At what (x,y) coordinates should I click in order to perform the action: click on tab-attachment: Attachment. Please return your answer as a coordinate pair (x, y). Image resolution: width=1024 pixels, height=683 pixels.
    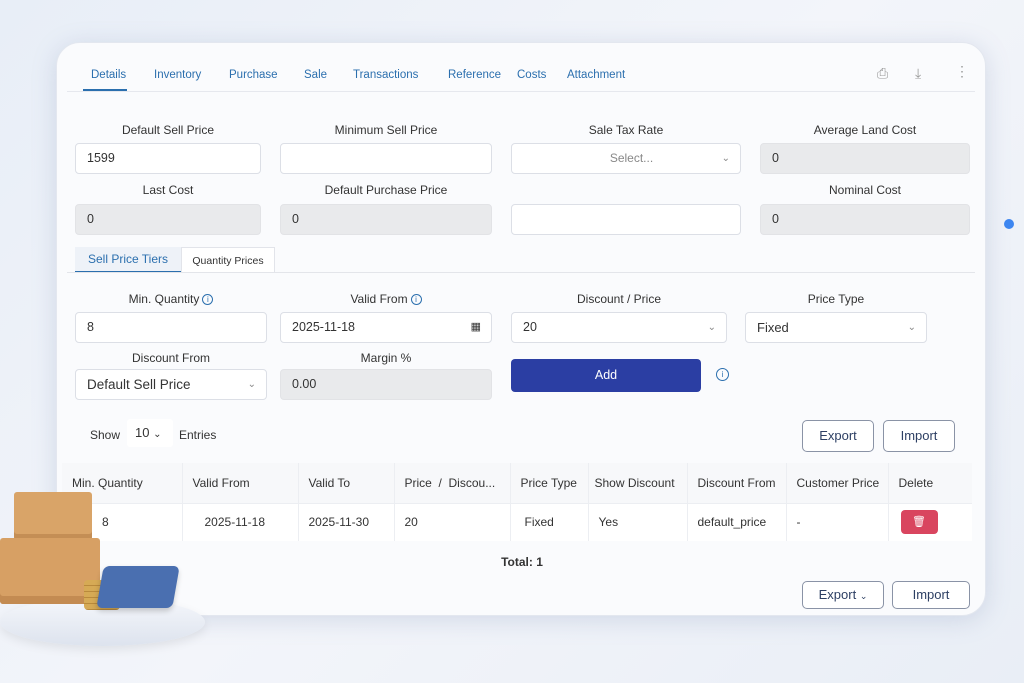
    Looking at the image, I should click on (596, 75).